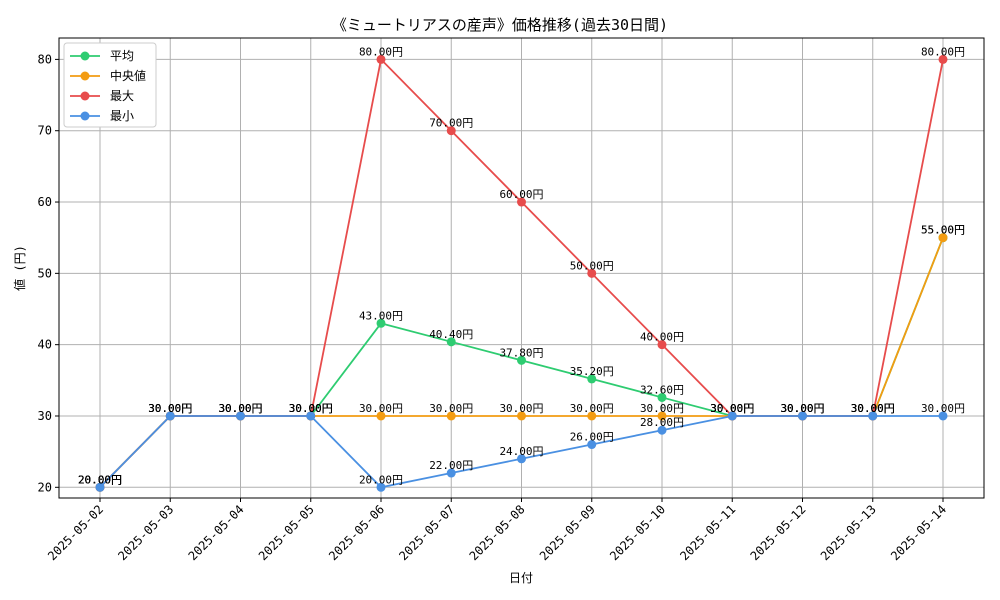 This screenshot has width=1000, height=600. What do you see at coordinates (128, 75) in the screenshot?
I see `legend-label: 中央値` at bounding box center [128, 75].